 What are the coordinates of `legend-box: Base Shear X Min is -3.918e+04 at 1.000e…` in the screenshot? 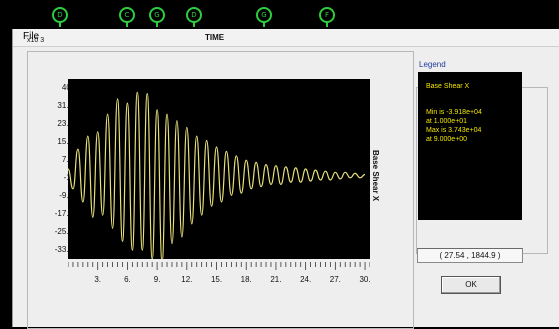 It's located at (470, 146).